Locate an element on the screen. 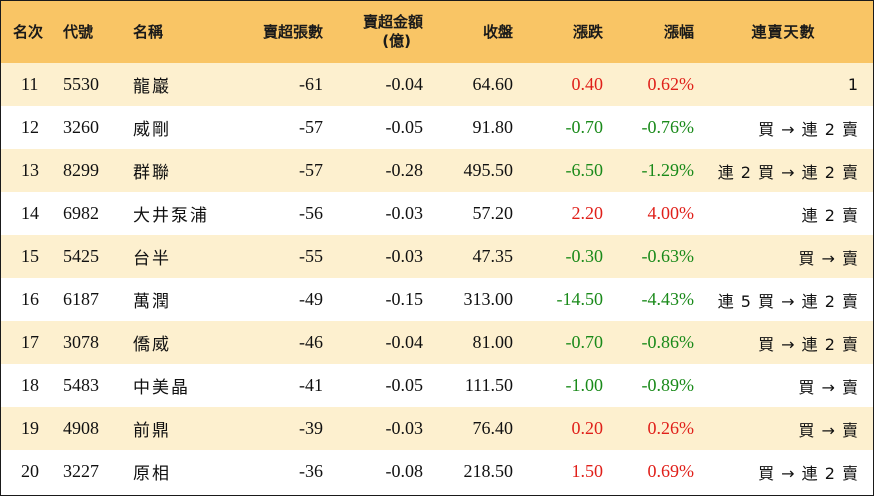 This screenshot has height=496, width=874. table-row: 18 5483 中美晶 -41 -0.05 111.50 -1.00 -0.89% 買 → 賣 is located at coordinates (437, 385).